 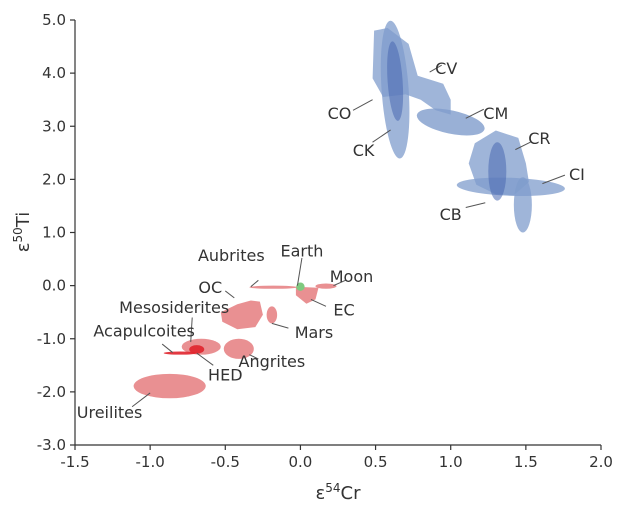 I want to click on label-ck: CK, so click(x=364, y=150).